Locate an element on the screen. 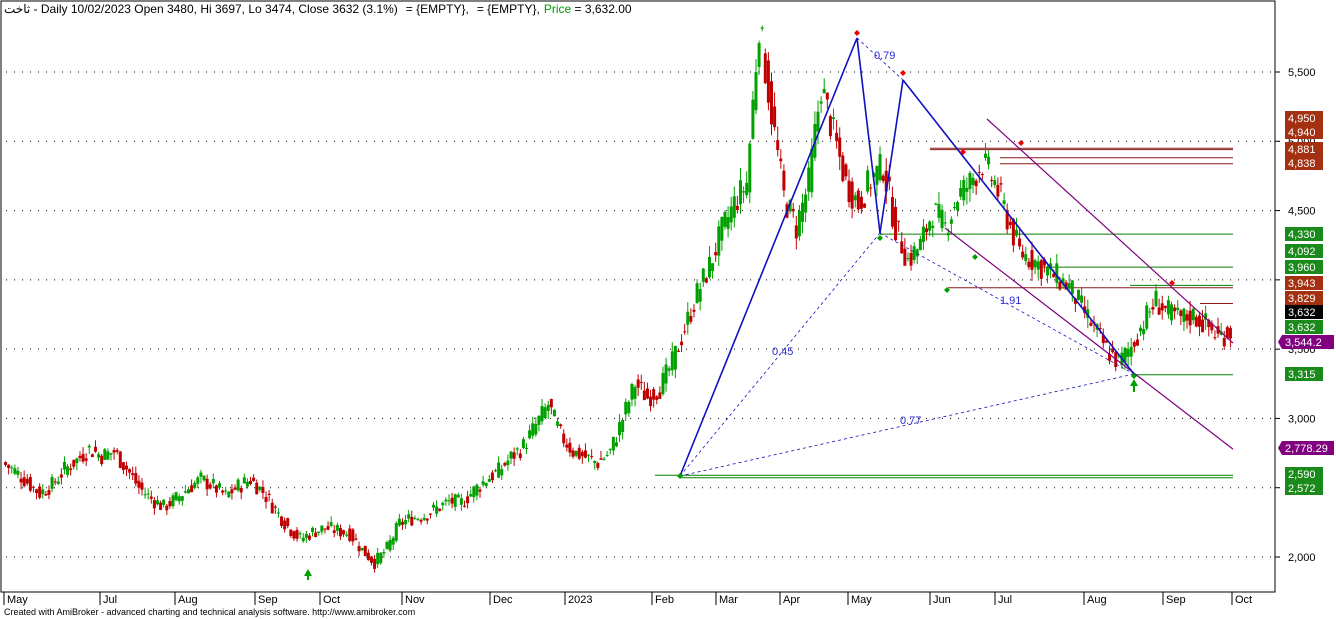 This screenshot has height=619, width=1336. price-label-text: 2,778.29 is located at coordinates (1306, 449).